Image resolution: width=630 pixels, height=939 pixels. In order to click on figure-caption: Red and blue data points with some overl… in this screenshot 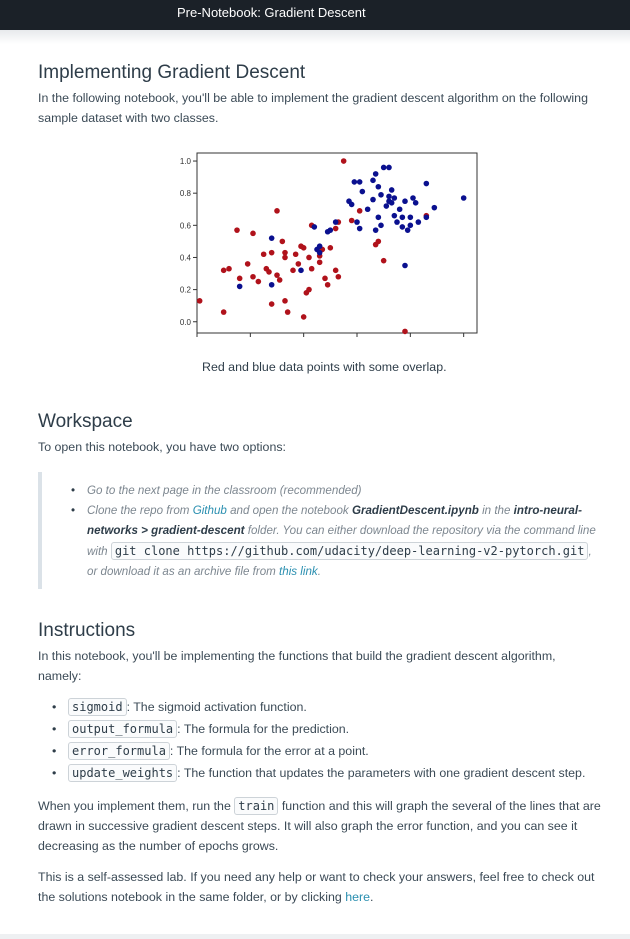, I will do `click(324, 367)`.